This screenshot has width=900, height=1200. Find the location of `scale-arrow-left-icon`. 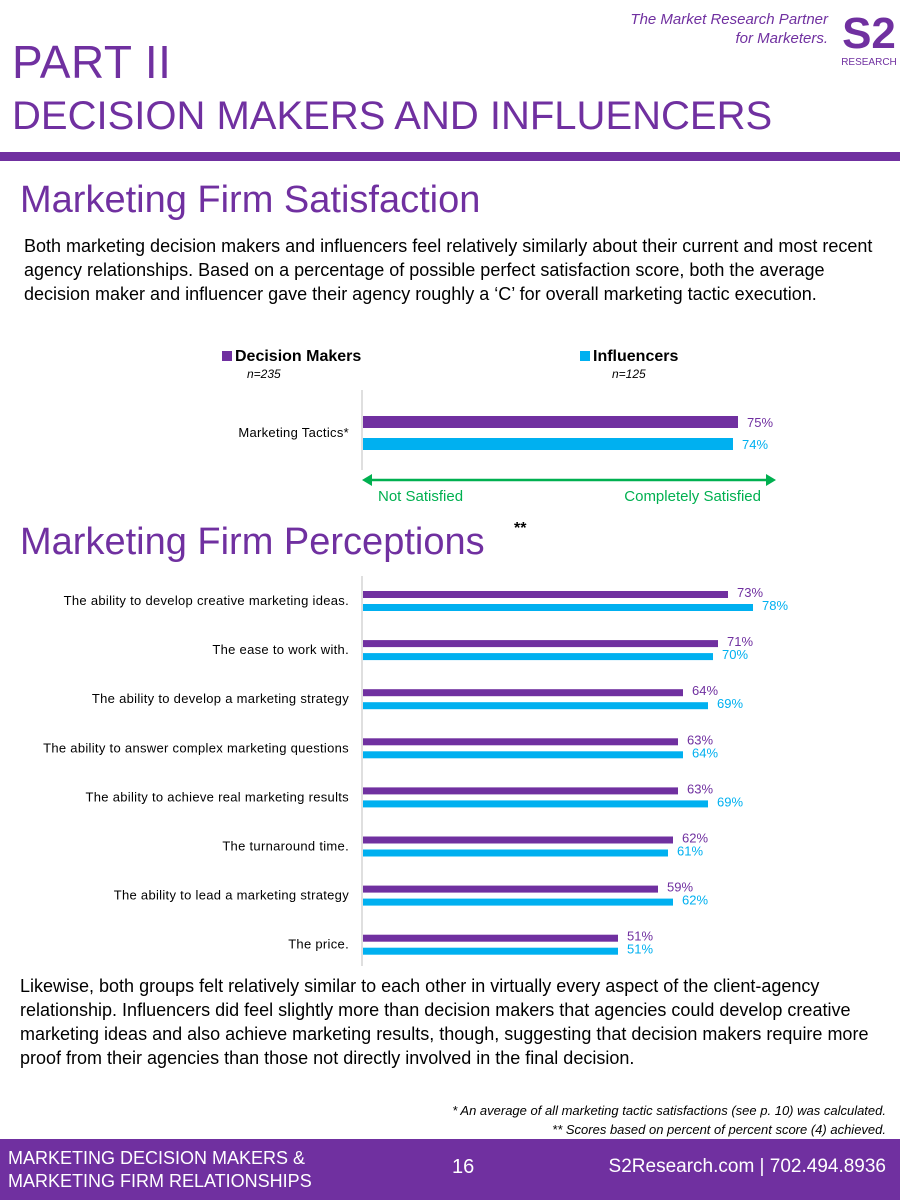

scale-arrow-left-icon is located at coordinates (367, 480).